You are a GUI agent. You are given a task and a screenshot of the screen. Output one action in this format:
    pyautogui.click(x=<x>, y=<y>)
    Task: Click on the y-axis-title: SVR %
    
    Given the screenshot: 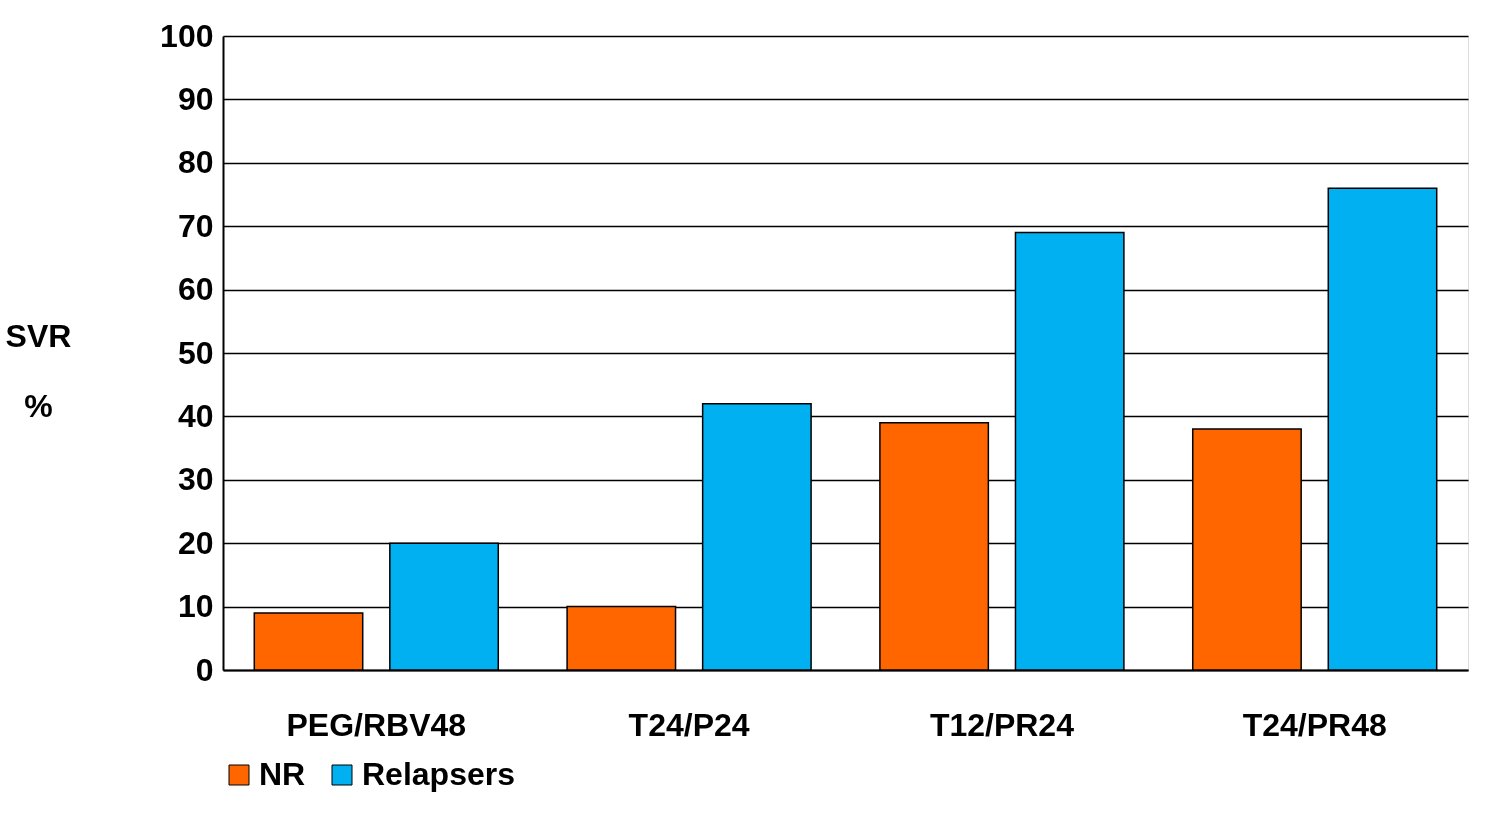 What is the action you would take?
    pyautogui.click(x=38, y=370)
    